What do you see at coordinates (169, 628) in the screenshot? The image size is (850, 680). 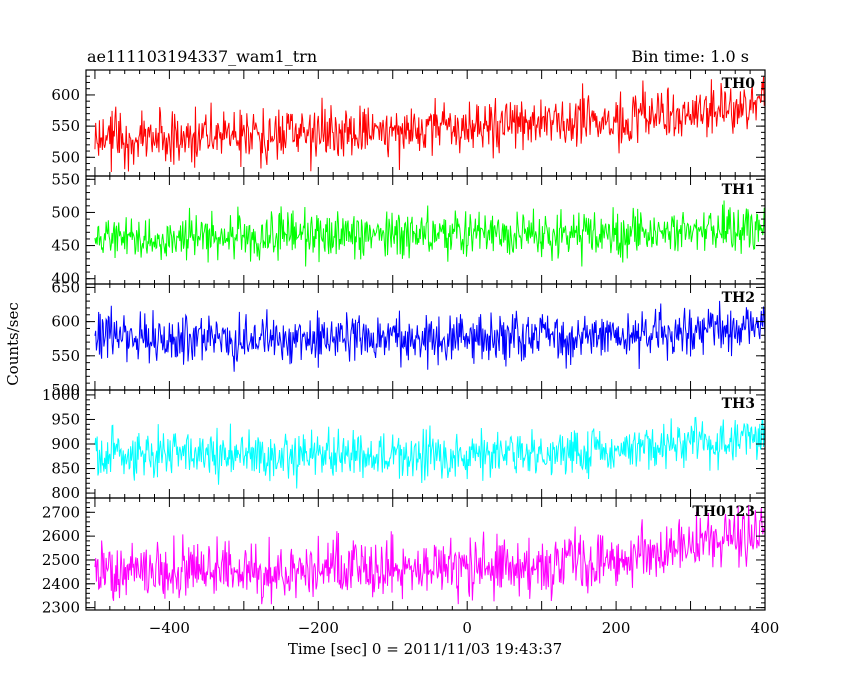 I see `x-tick-label: −400` at bounding box center [169, 628].